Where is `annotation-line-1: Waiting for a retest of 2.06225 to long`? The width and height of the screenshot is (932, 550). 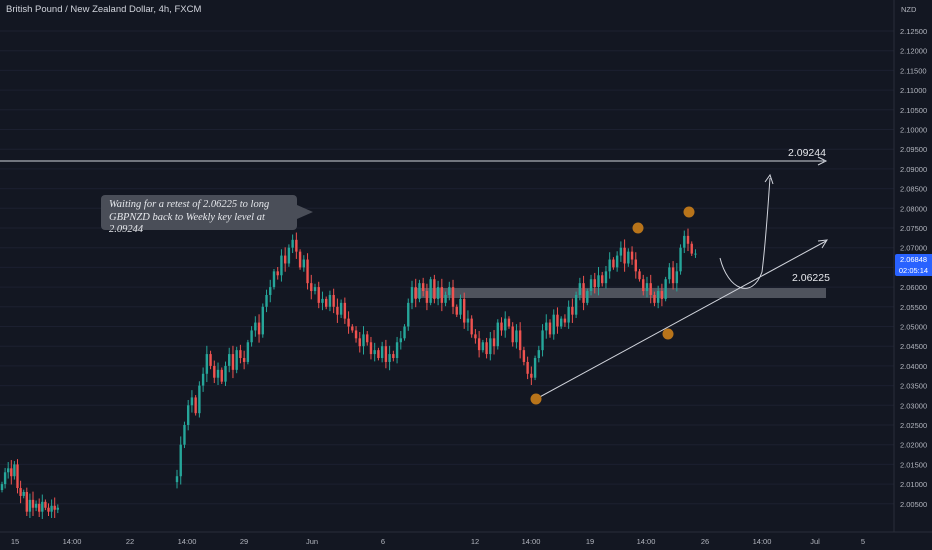 annotation-line-1: Waiting for a retest of 2.06225 to long is located at coordinates (189, 204).